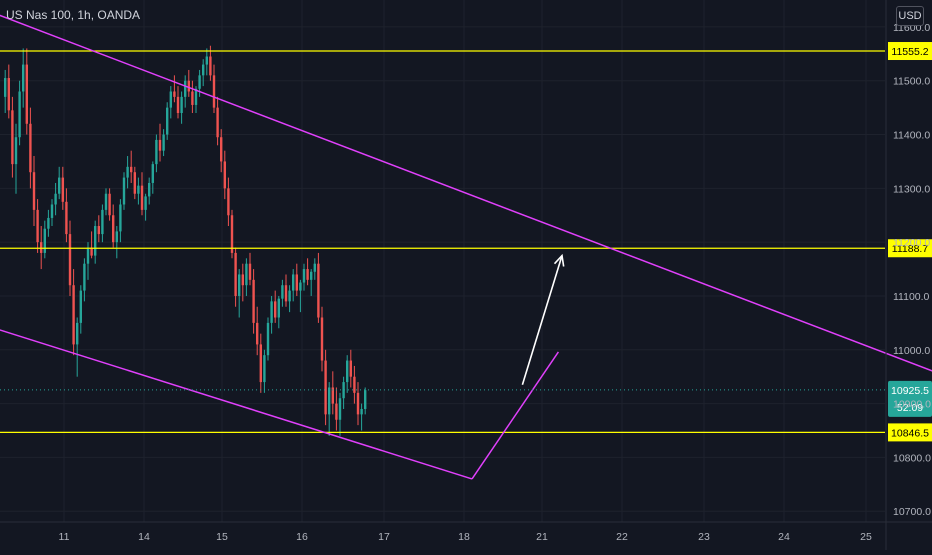 The image size is (932, 555). What do you see at coordinates (866, 537) in the screenshot?
I see `time-axis-tick-label: 25` at bounding box center [866, 537].